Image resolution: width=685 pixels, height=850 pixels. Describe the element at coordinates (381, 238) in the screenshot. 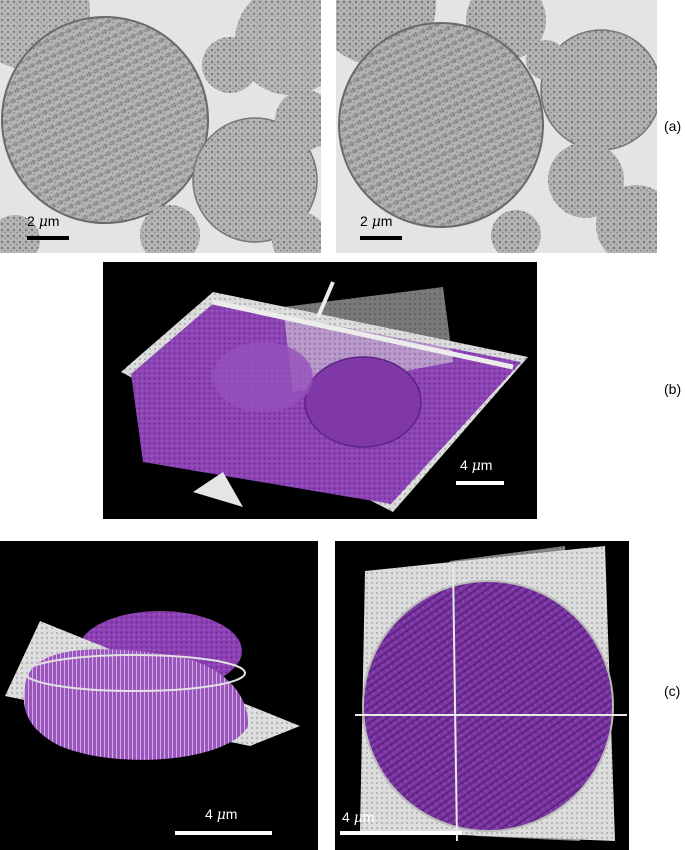

I see `scale-bar-a-right` at that location.